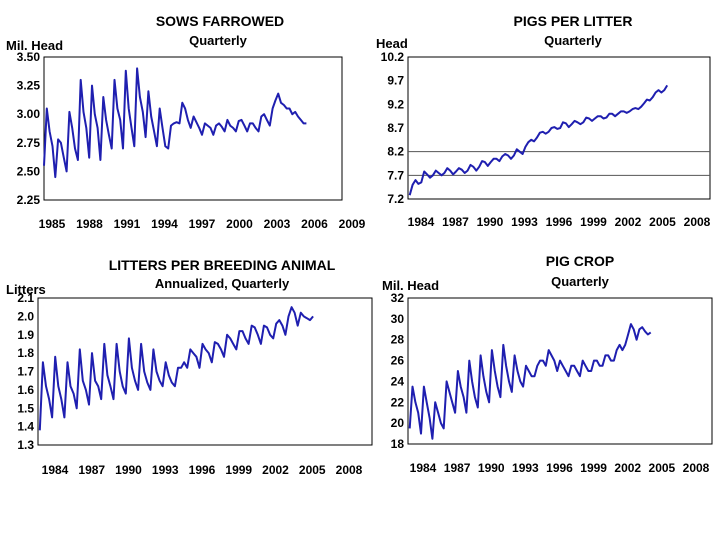 The width and height of the screenshot is (720, 540). Describe the element at coordinates (398, 319) in the screenshot. I see `y-tick-label: 30` at that location.